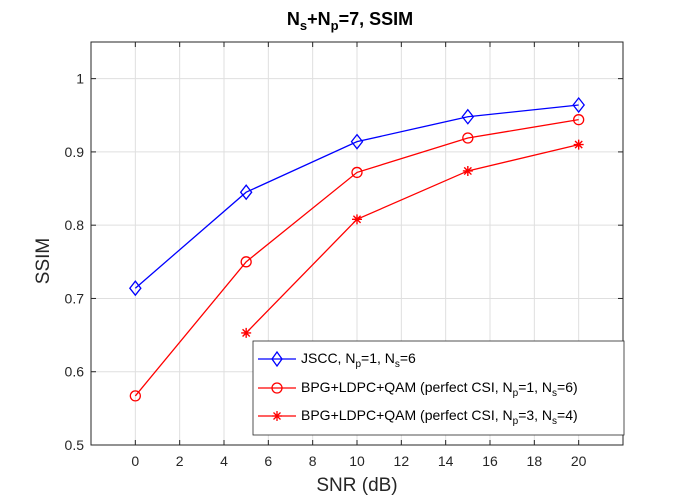  What do you see at coordinates (357, 461) in the screenshot?
I see `x-tick-label: 10` at bounding box center [357, 461].